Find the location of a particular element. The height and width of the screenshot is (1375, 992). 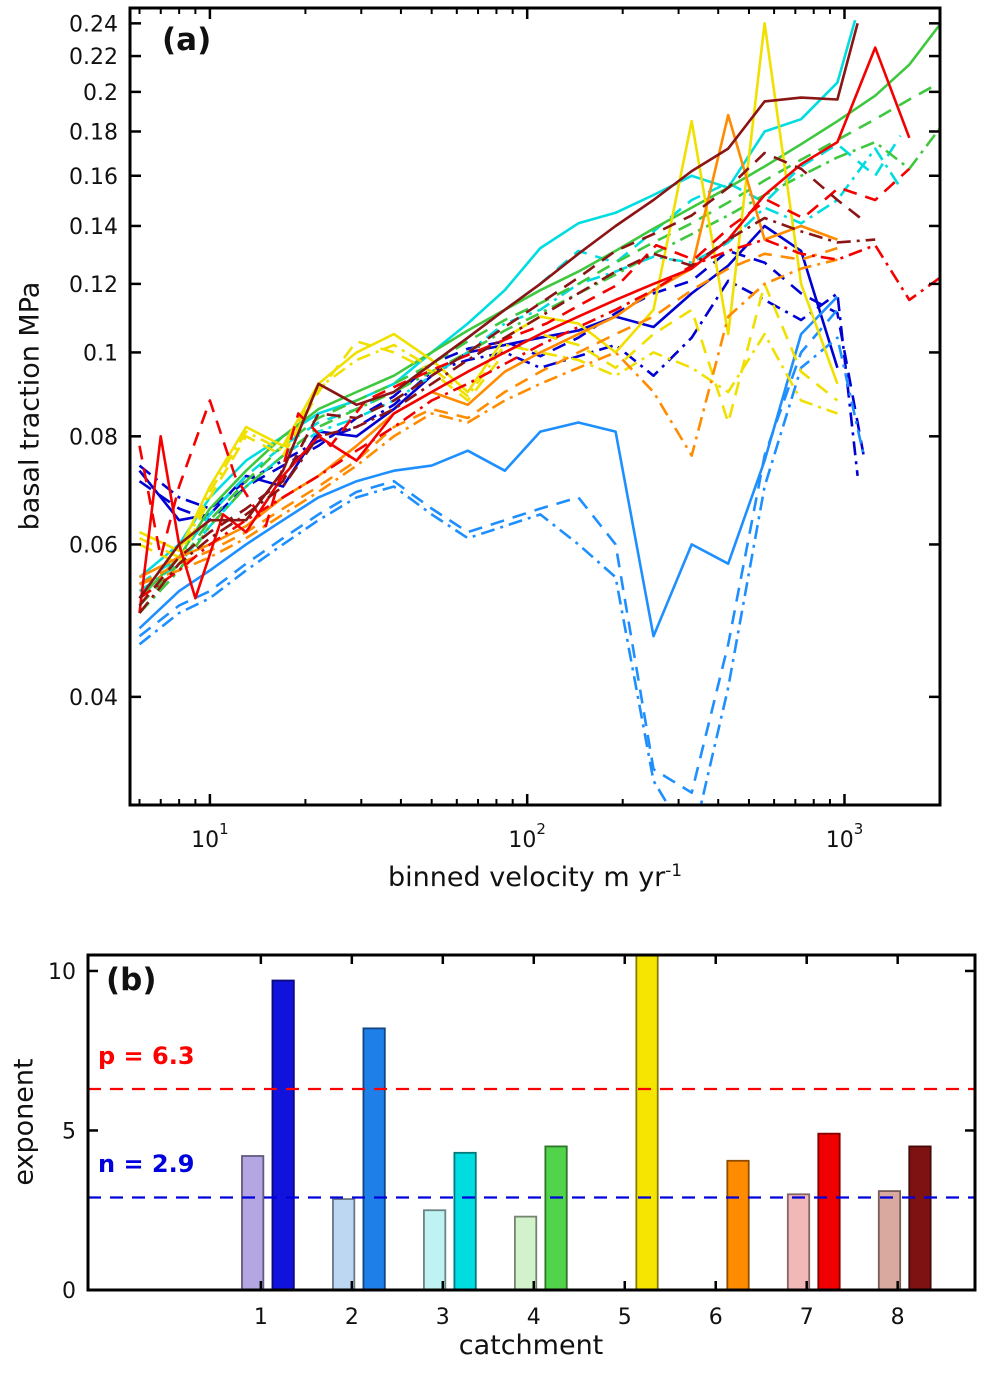

svg-text: 1 is located at coordinates (261, 1317).